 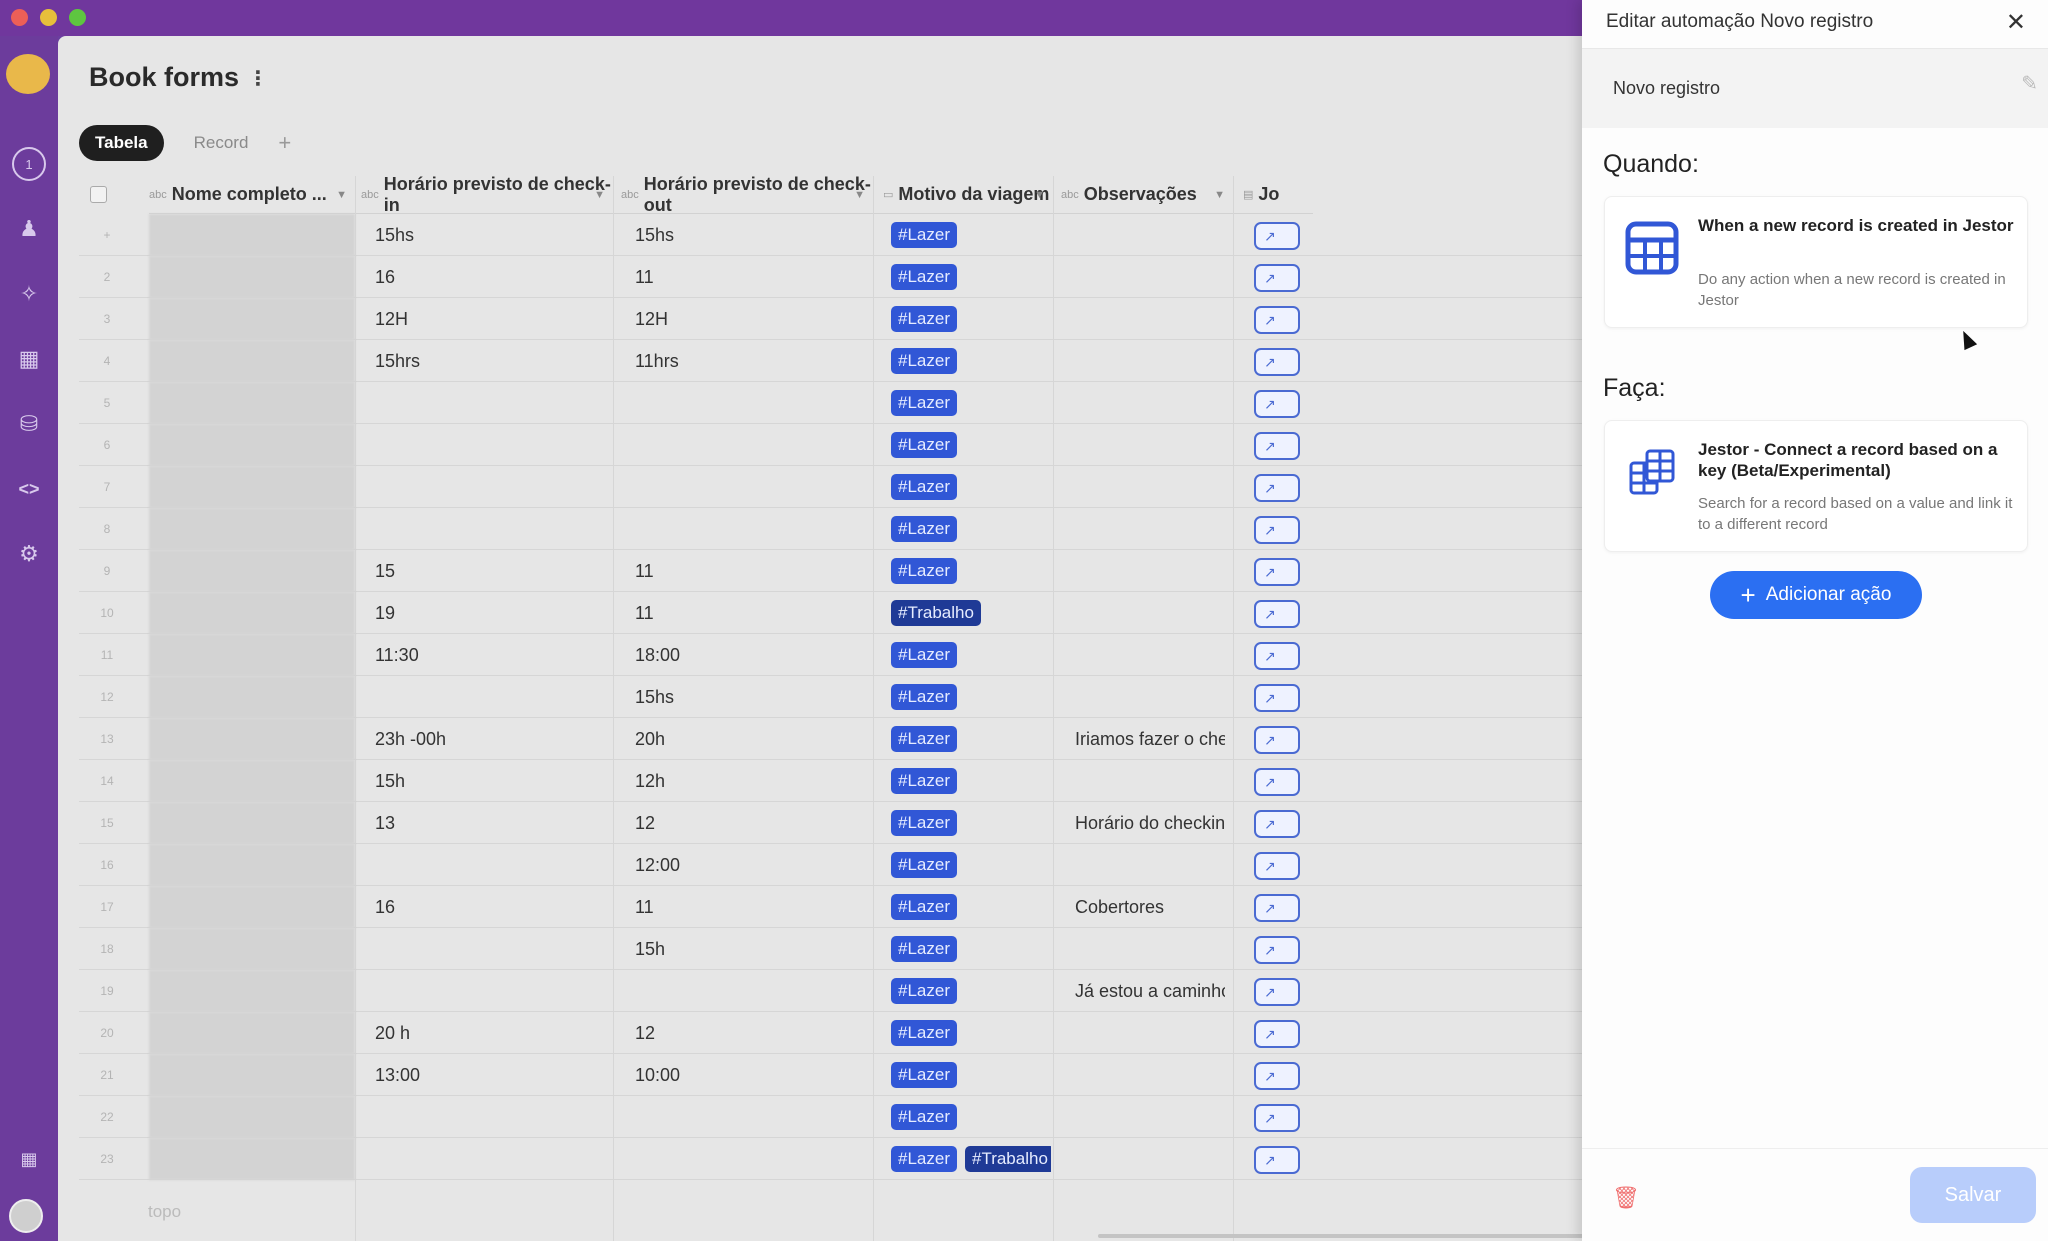 I want to click on column-header-checkout: abc Horário previsto de check-out ▼, so click(x=743, y=194).